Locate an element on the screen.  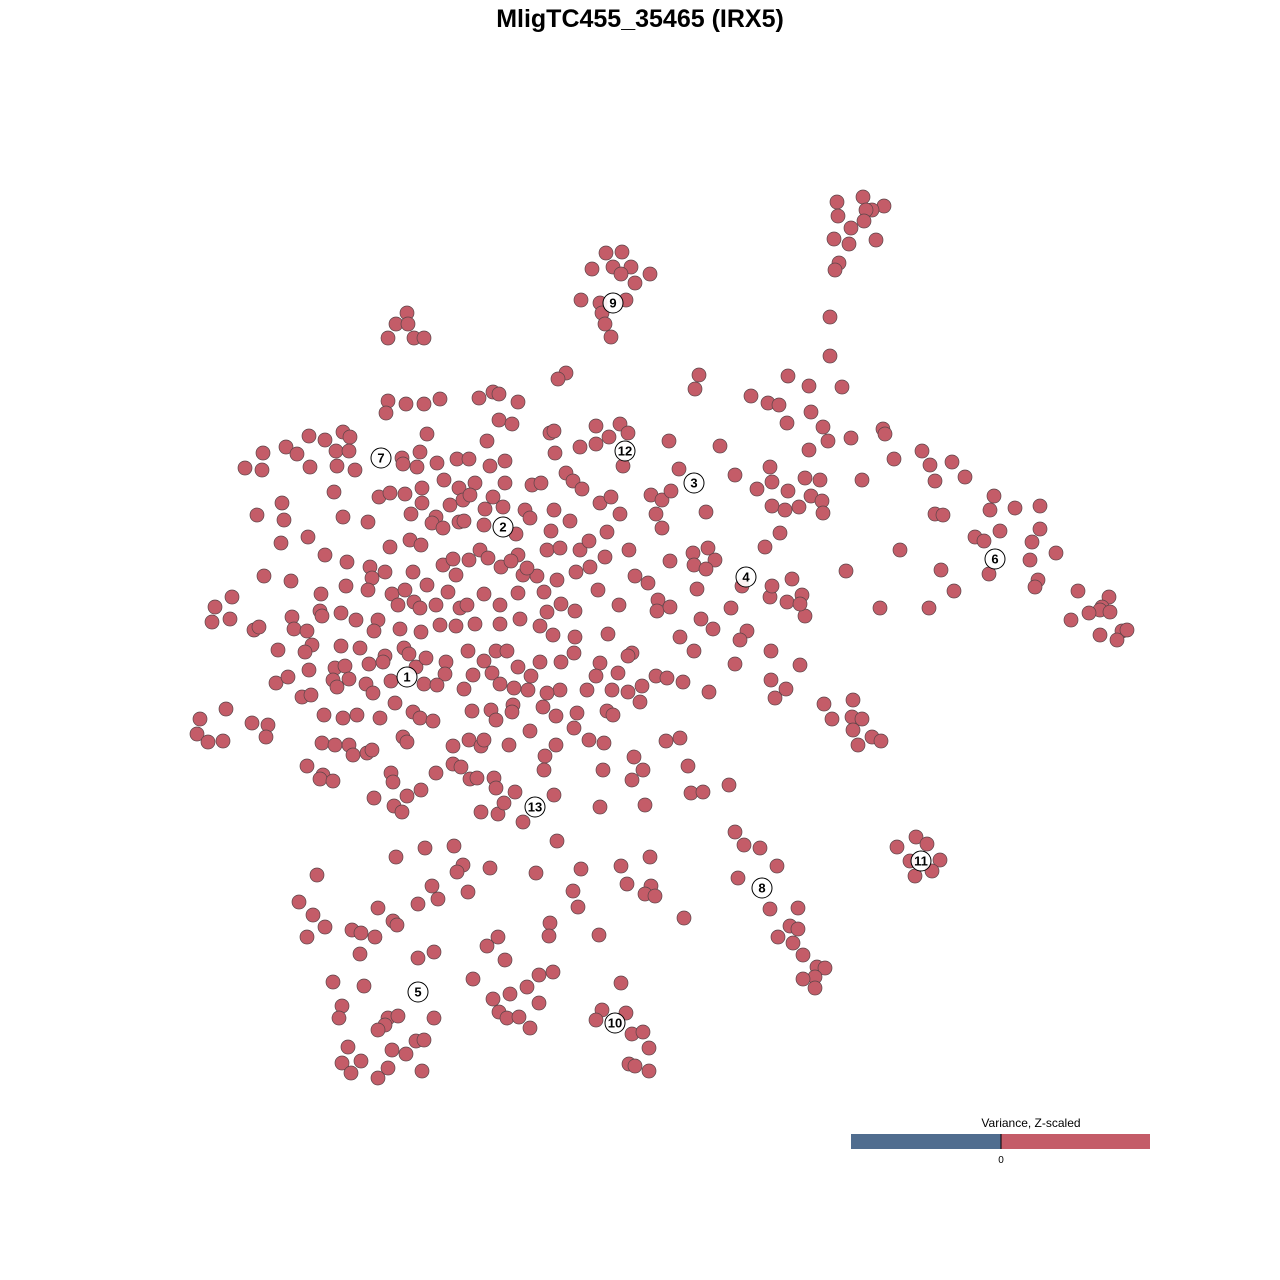
cluster-label-text: 1 is located at coordinates (406, 677).